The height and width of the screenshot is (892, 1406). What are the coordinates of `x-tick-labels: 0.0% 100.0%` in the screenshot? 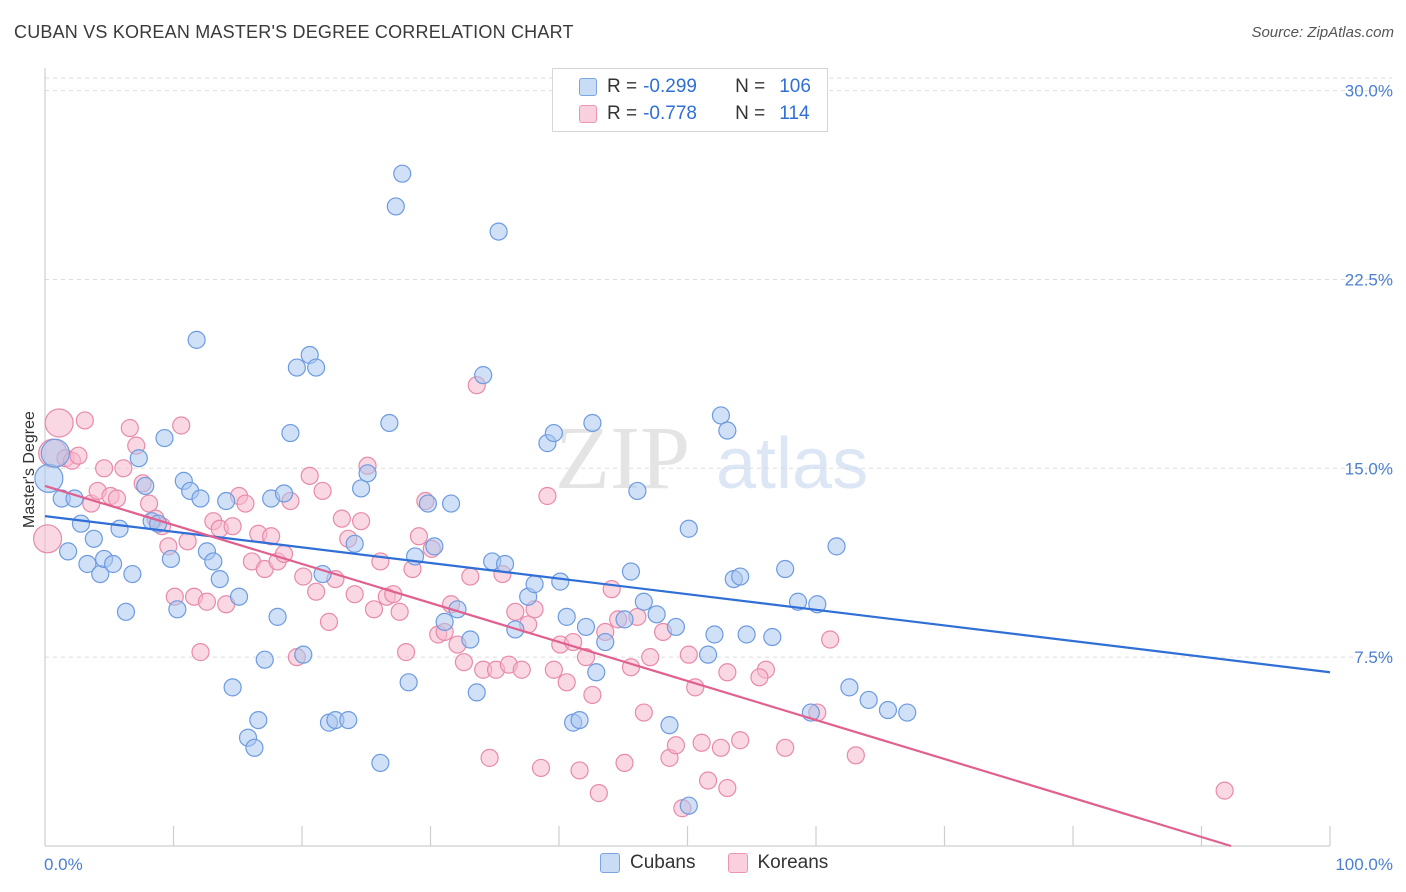 It's located at (718, 864).